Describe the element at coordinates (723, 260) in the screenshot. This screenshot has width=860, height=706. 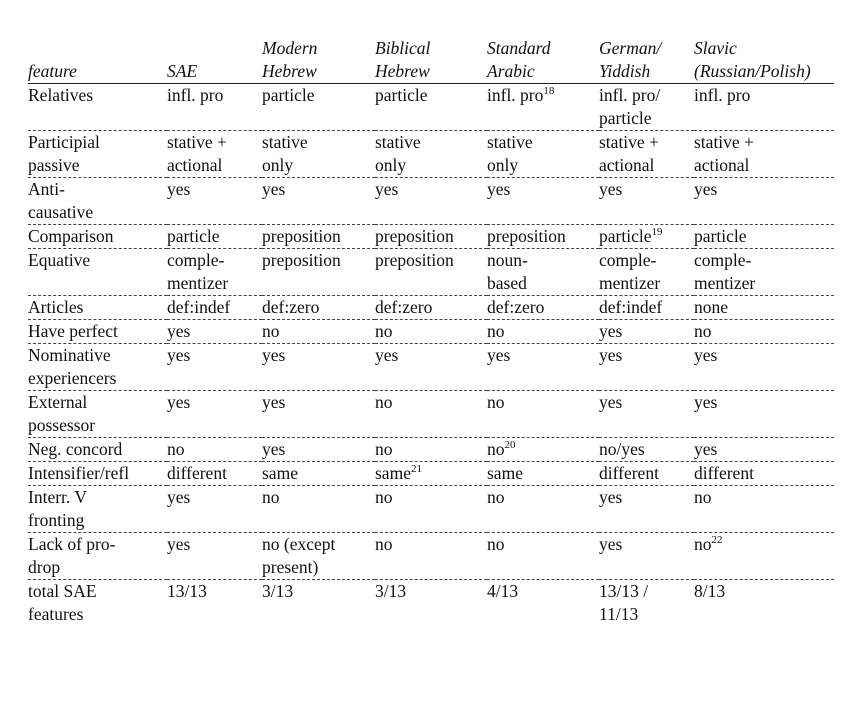
I see `cell-text: comple-` at that location.